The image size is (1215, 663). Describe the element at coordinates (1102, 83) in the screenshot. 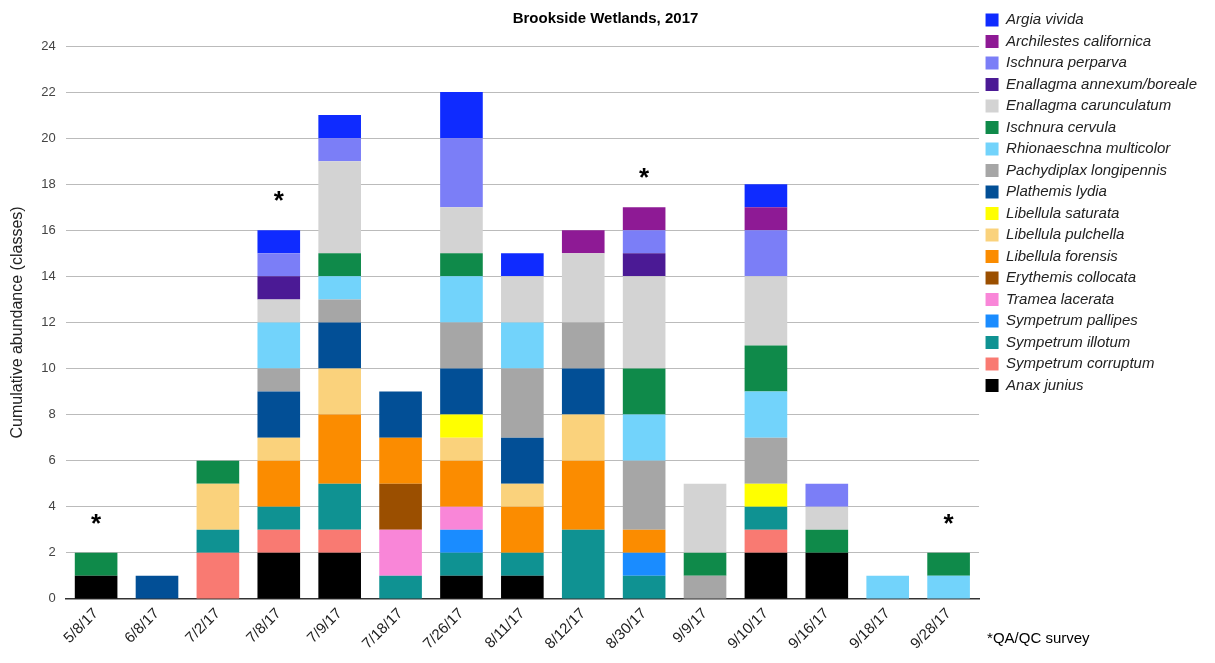

I see `legend-label: Enallagma annexum/boreale` at that location.